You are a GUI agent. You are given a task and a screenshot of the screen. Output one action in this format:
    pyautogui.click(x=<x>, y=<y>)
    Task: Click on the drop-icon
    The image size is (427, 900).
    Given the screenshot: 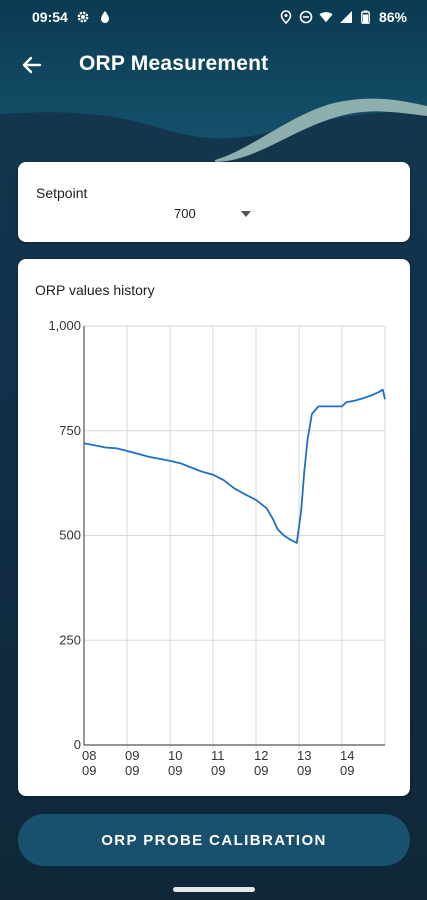 What is the action you would take?
    pyautogui.click(x=105, y=17)
    